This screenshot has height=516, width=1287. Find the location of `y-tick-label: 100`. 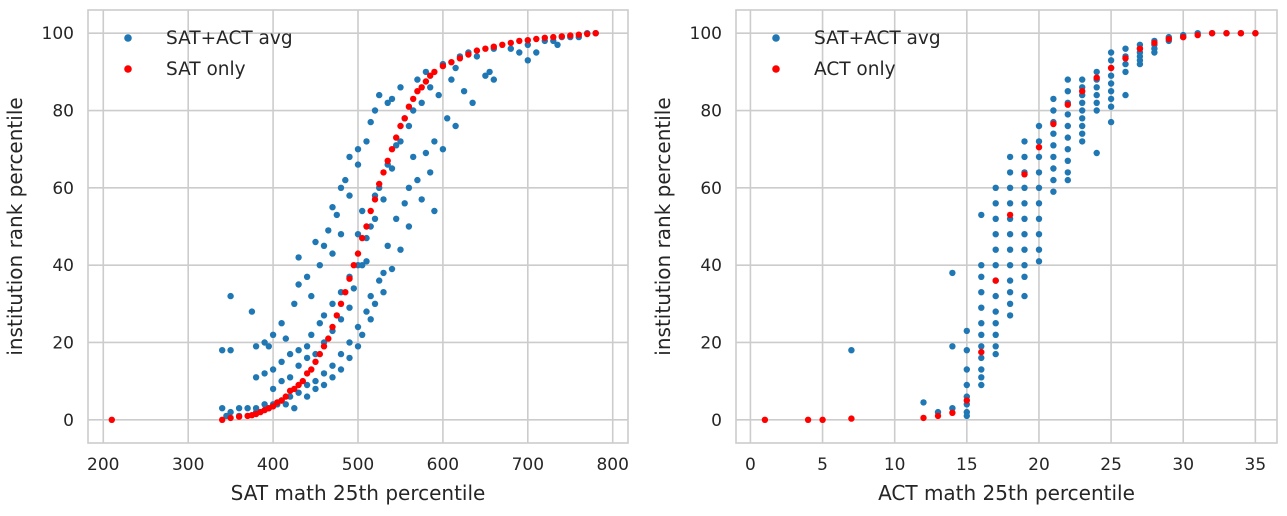

y-tick-label: 100 is located at coordinates (706, 34).